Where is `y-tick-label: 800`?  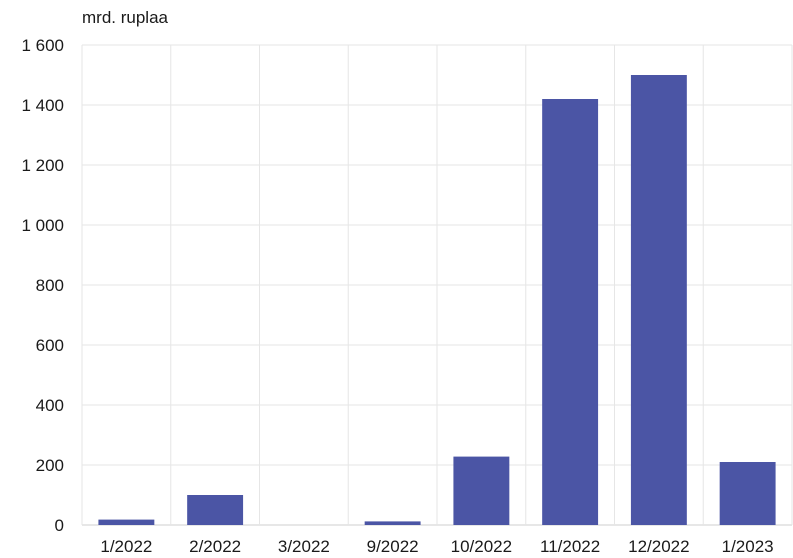 y-tick-label: 800 is located at coordinates (50, 285).